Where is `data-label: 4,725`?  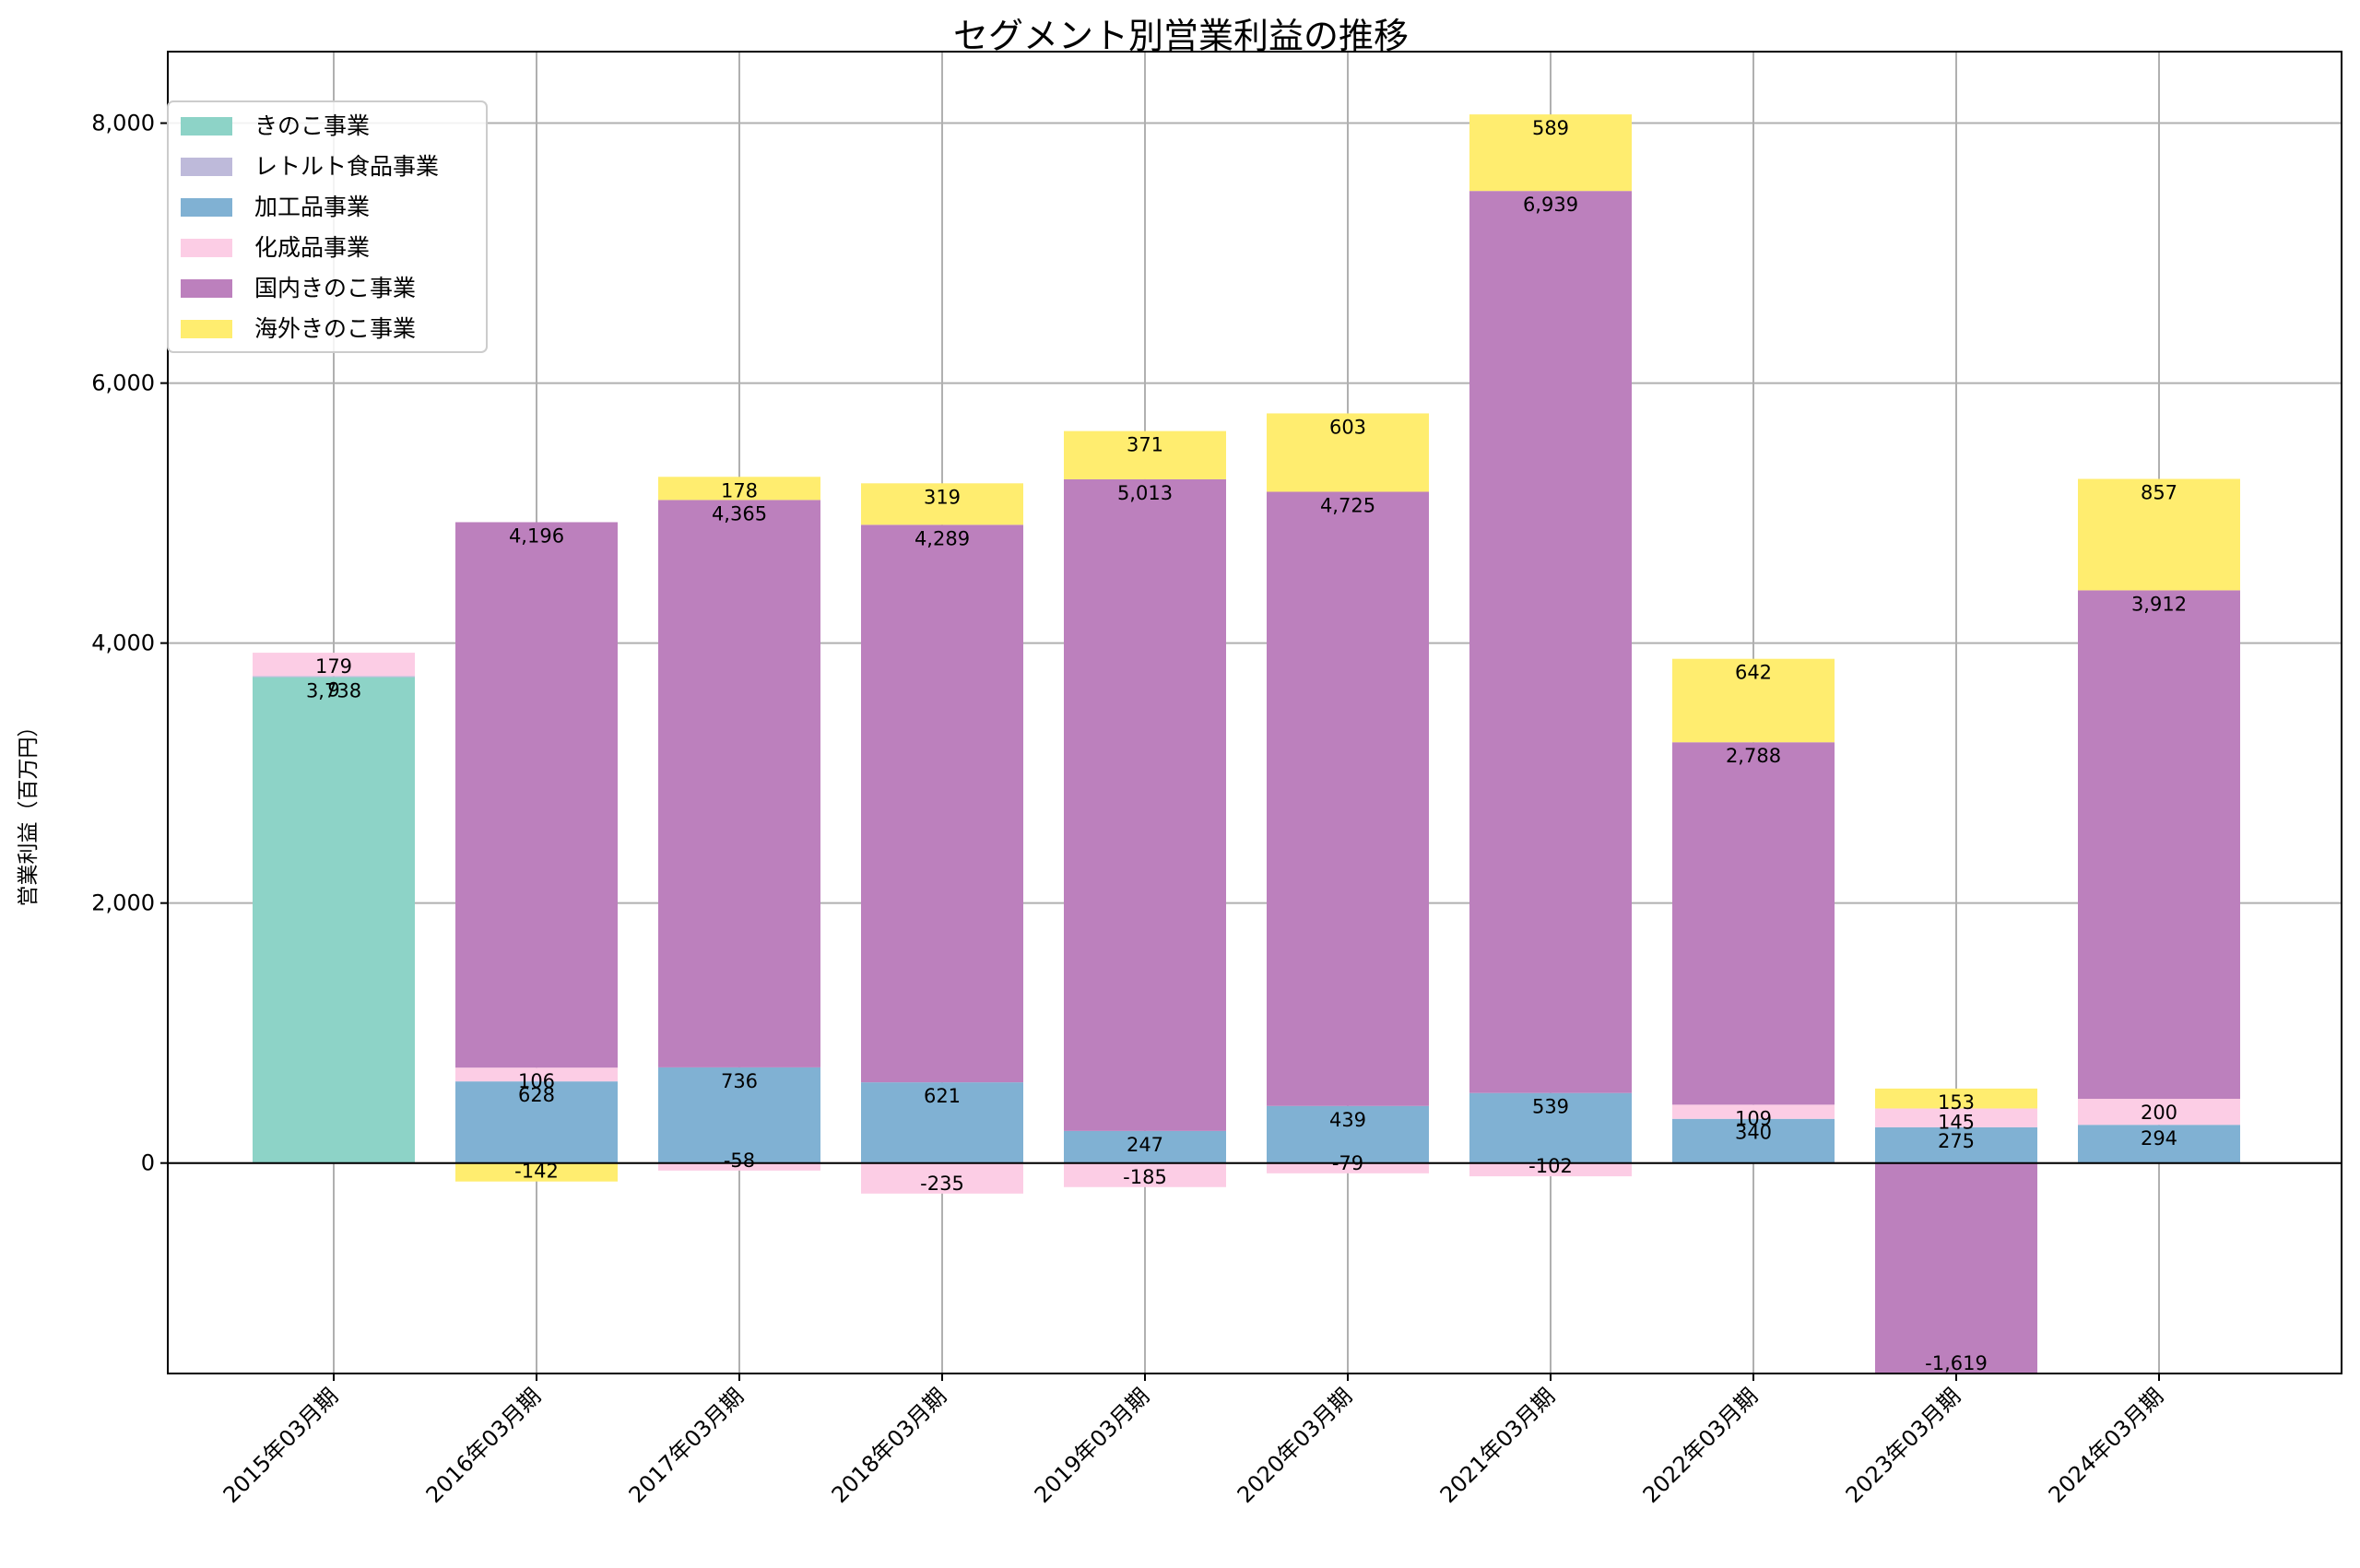 data-label: 4,725 is located at coordinates (1347, 505).